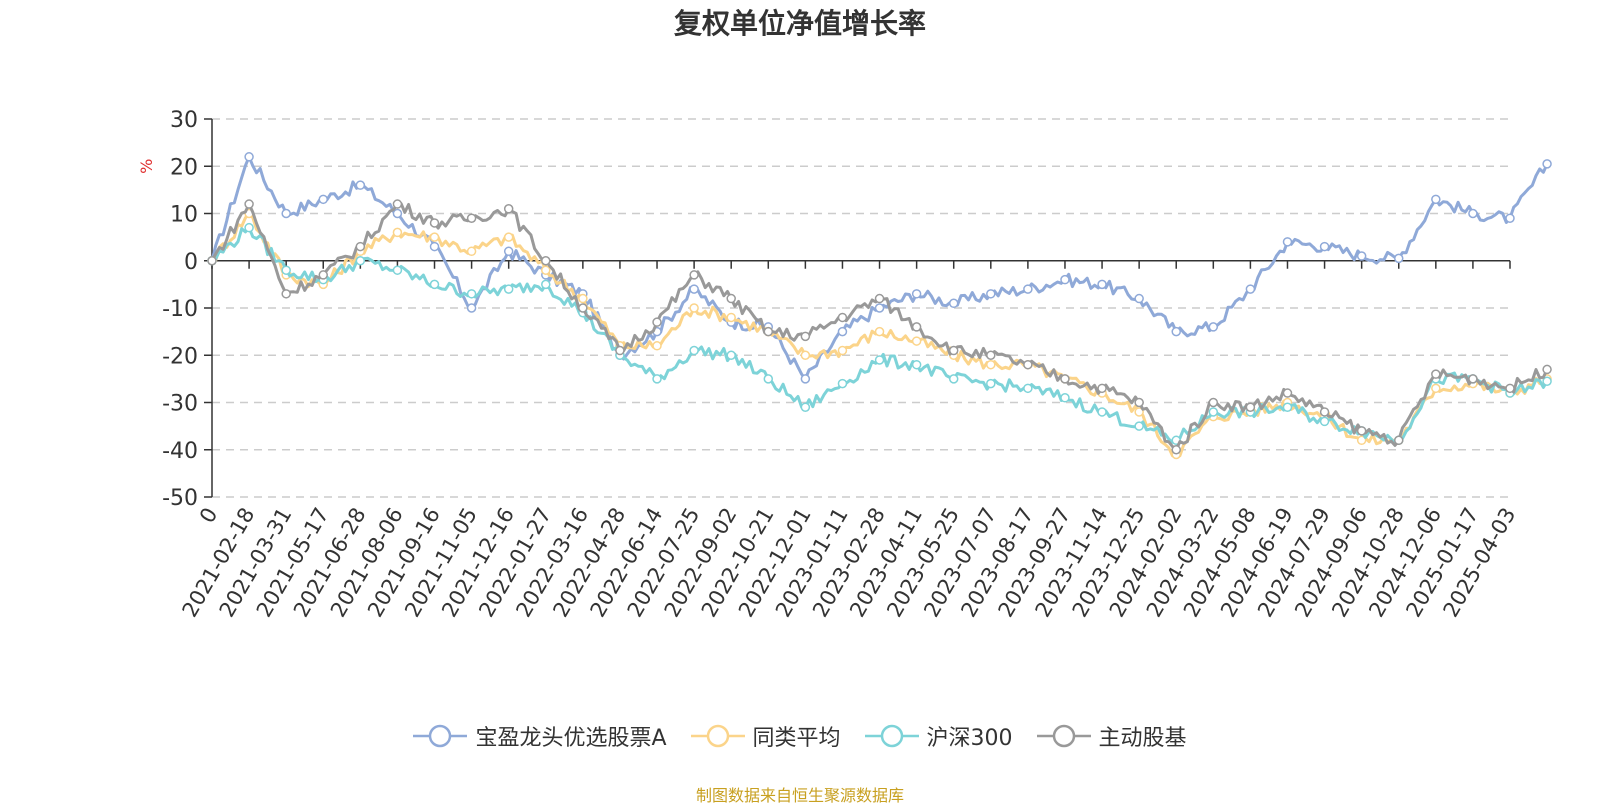 The image size is (1600, 806). What do you see at coordinates (180, 451) in the screenshot?
I see `y-tick-label: -40` at bounding box center [180, 451].